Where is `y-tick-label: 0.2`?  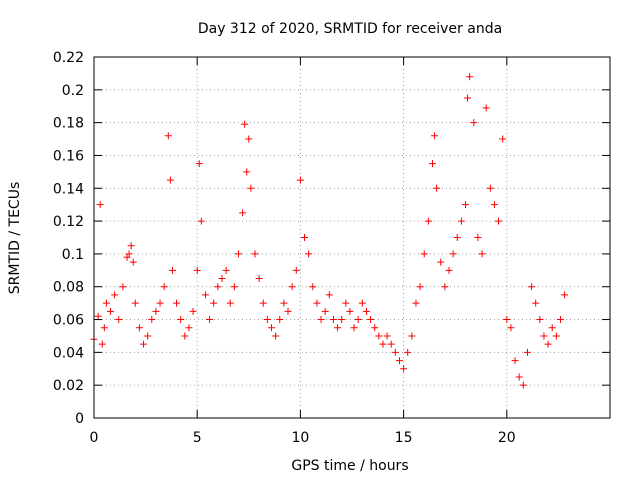
y-tick-label: 0.2 is located at coordinates (73, 91).